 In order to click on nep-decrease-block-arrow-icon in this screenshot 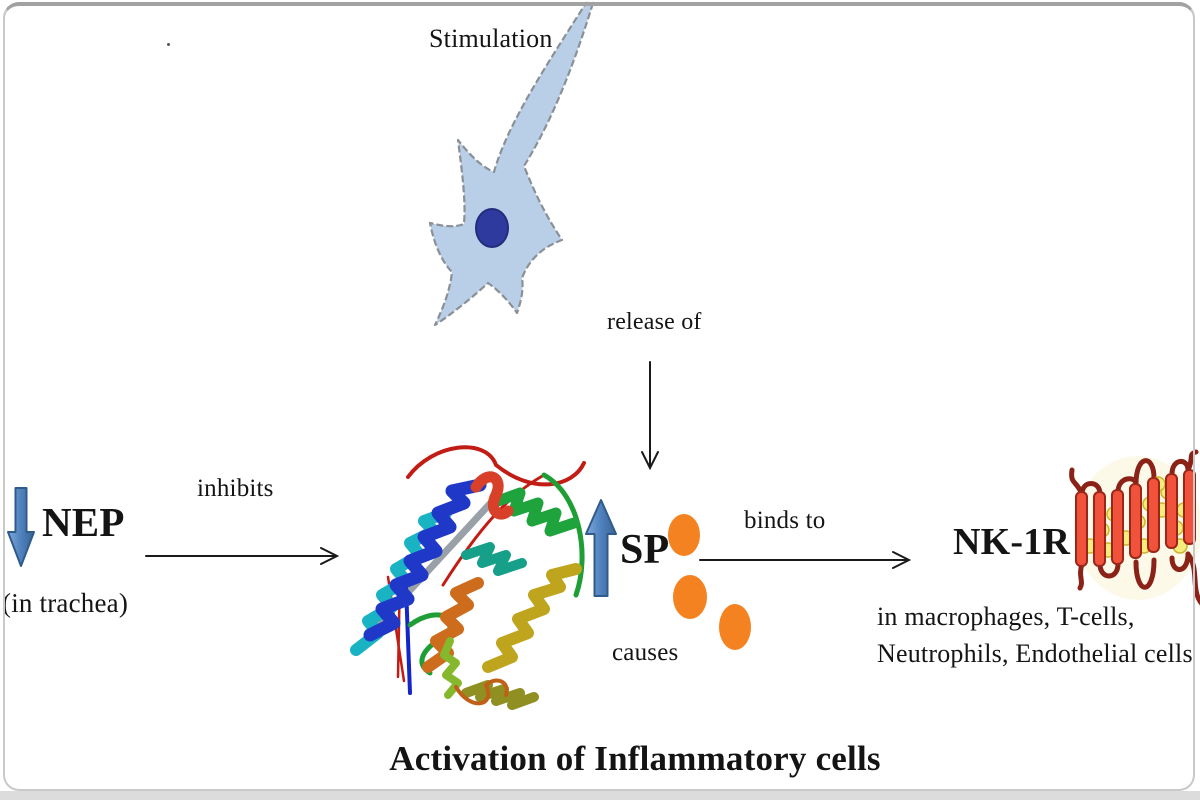, I will do `click(21, 527)`.